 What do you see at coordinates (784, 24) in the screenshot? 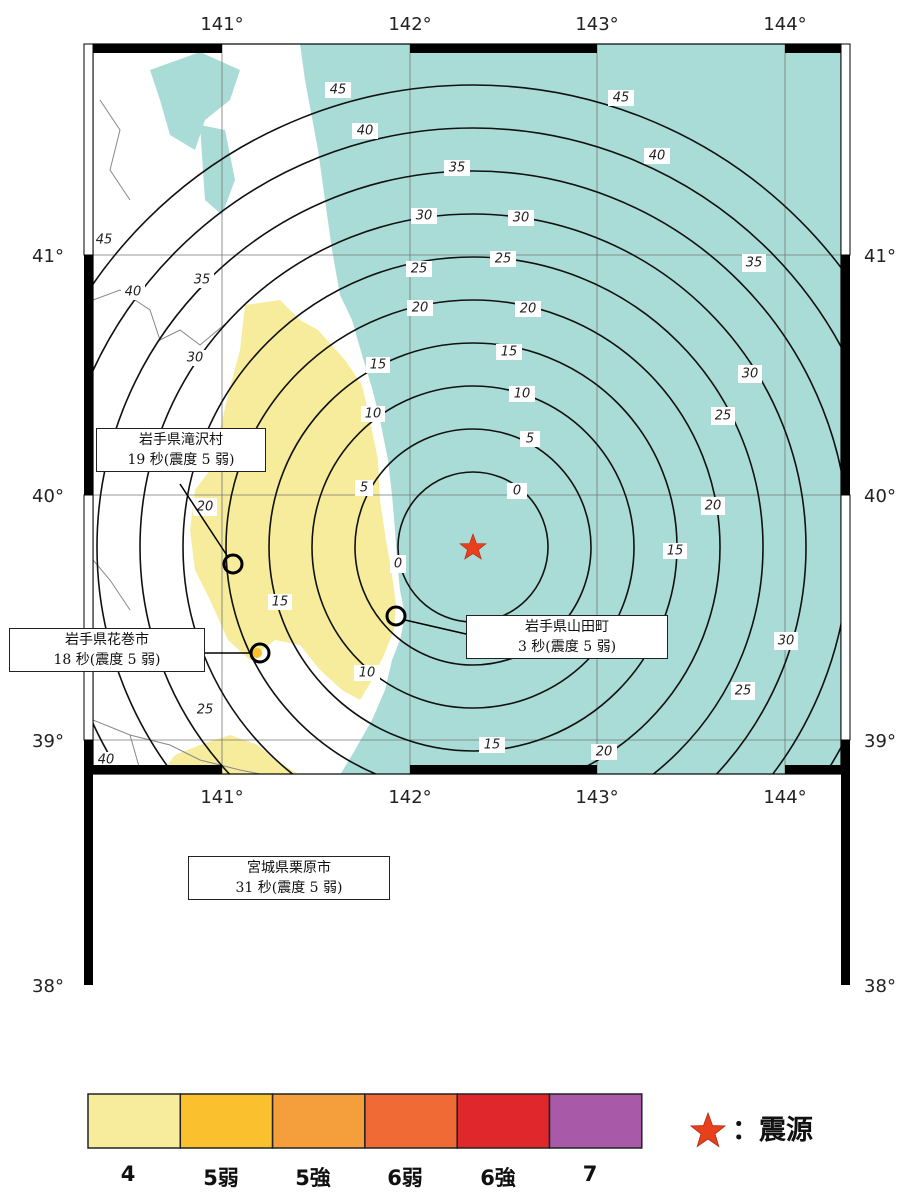
I see `lon-label-top: 144°` at bounding box center [784, 24].